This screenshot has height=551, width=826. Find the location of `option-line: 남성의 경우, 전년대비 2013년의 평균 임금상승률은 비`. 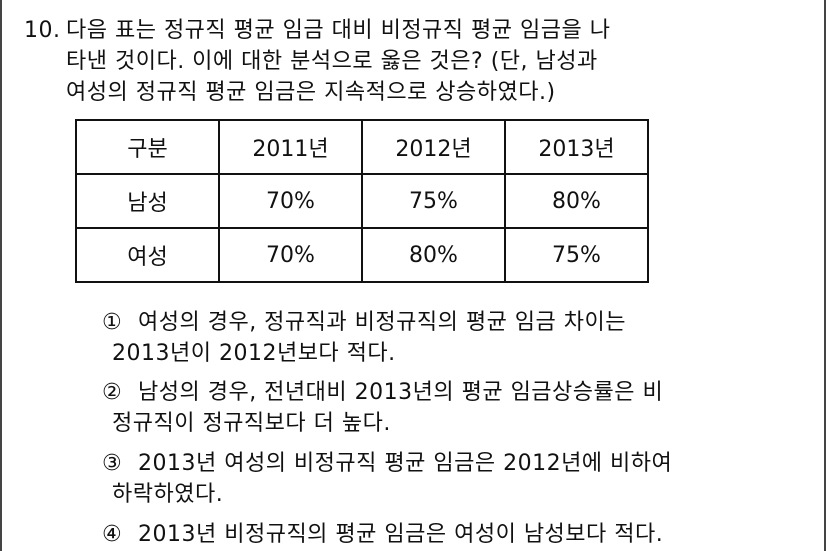

option-line: 남성의 경우, 전년대비 2013년의 평균 임금상승률은 비 is located at coordinates (401, 392).